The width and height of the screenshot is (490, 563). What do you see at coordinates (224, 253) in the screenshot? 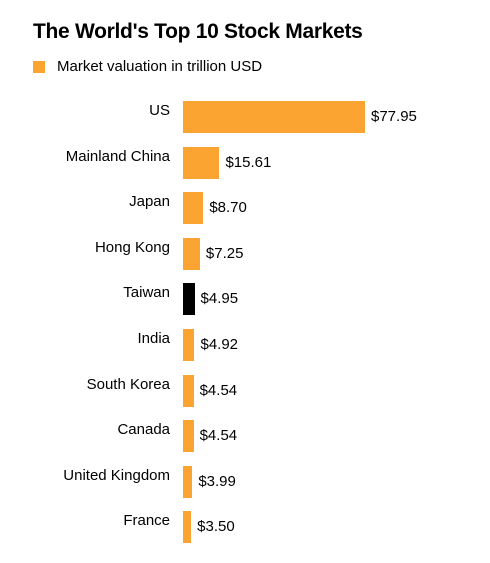
I see `value-label: $7.25` at bounding box center [224, 253].